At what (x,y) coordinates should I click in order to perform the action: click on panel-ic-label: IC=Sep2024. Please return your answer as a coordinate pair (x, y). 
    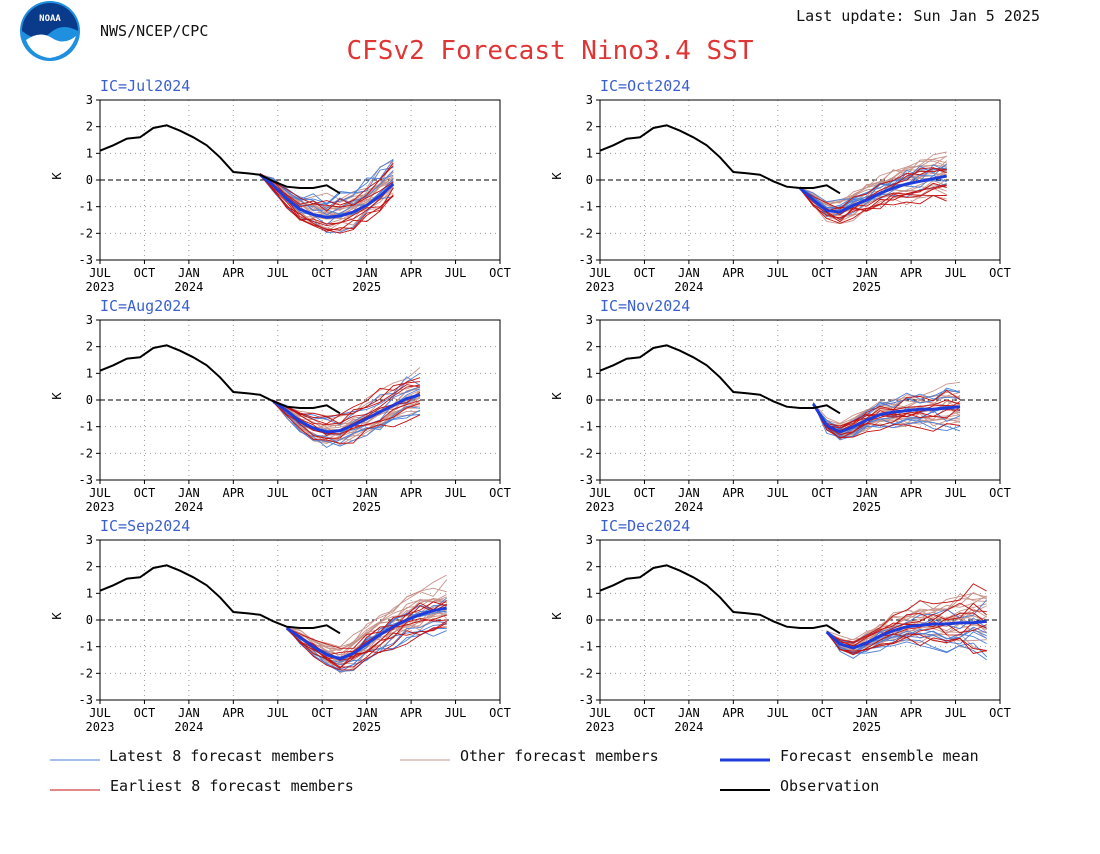
    Looking at the image, I should click on (145, 526).